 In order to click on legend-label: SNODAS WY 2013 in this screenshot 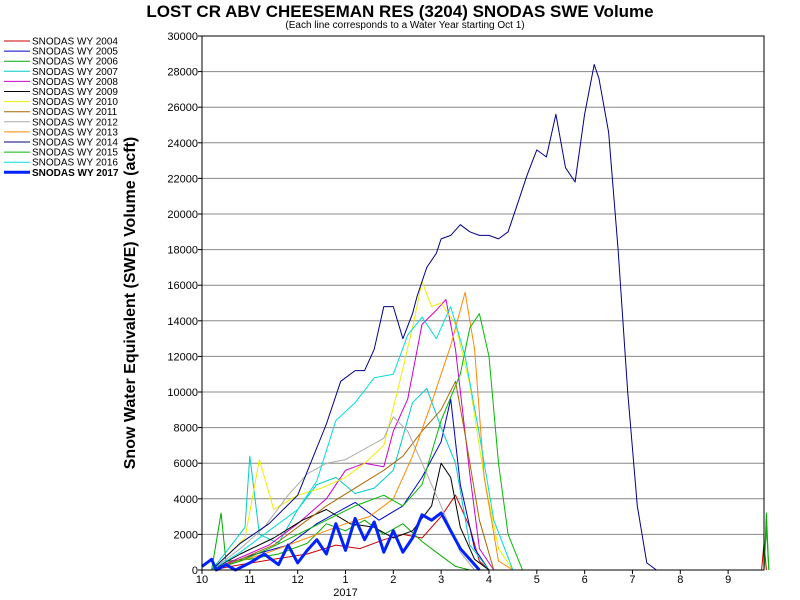, I will do `click(75, 132)`.